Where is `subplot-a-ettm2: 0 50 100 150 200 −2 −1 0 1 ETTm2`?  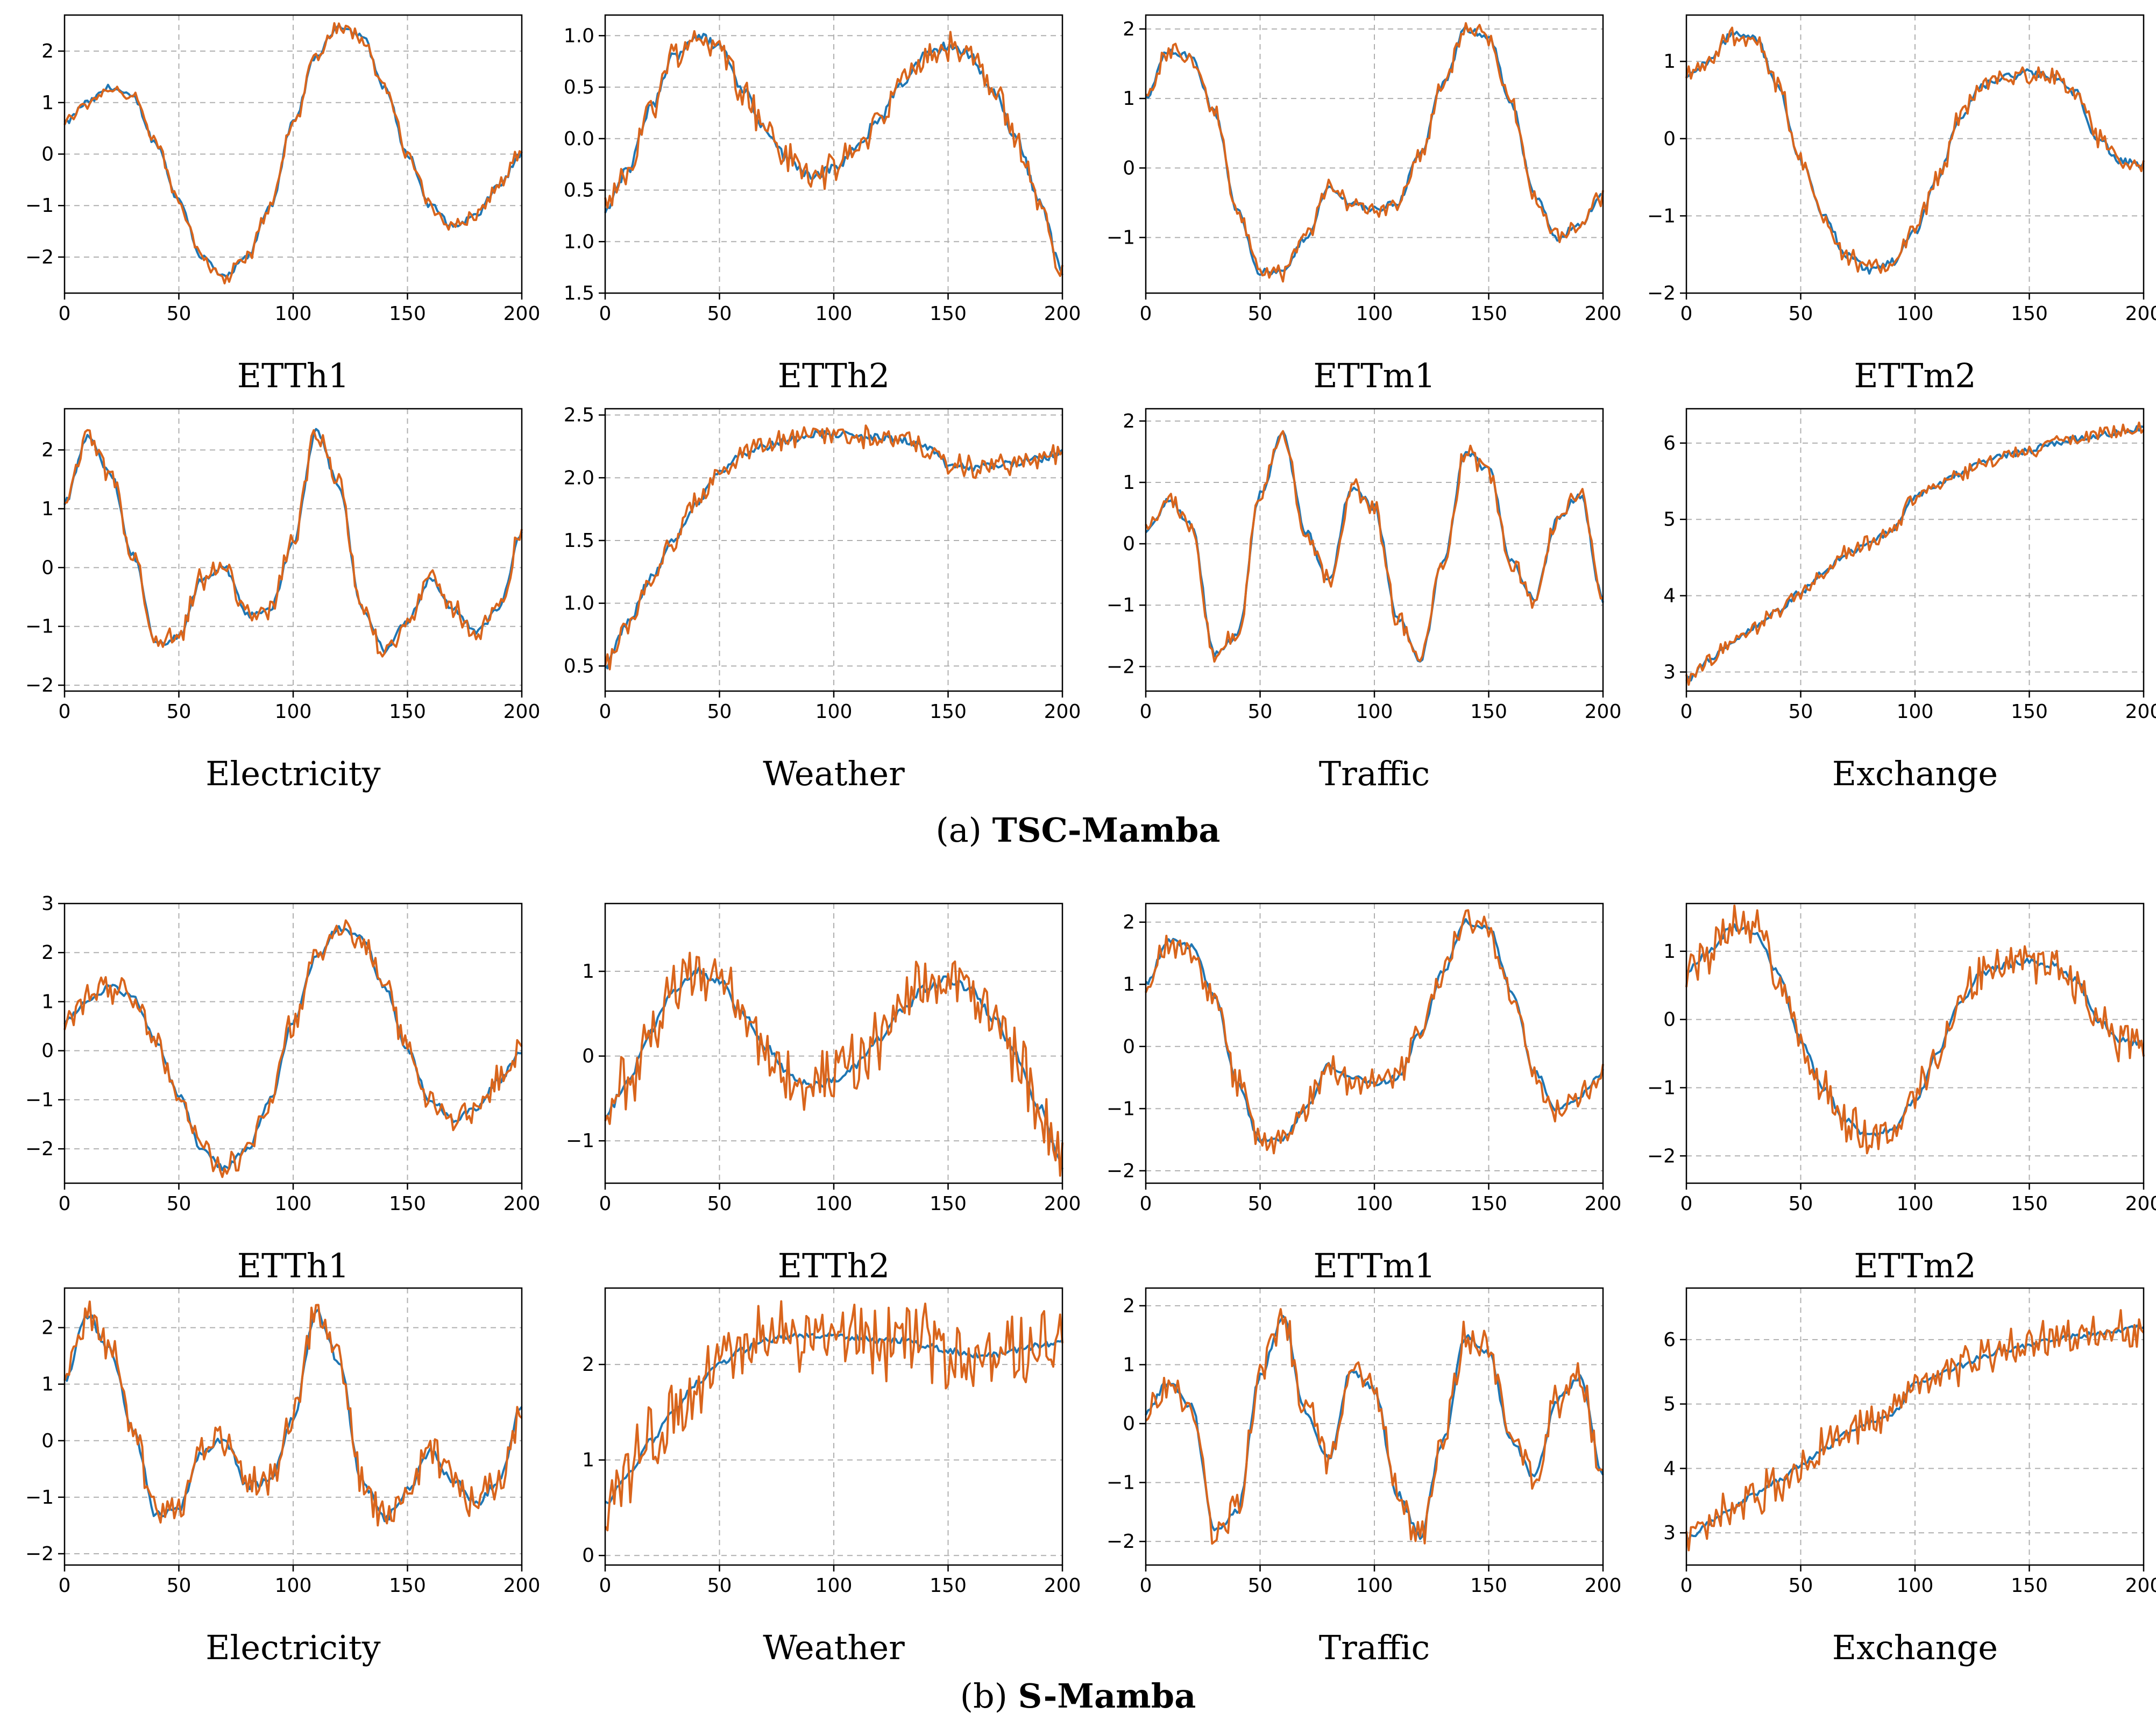 subplot-a-ettm2: 0 50 100 150 200 −2 −1 0 1 ETTm2 is located at coordinates (1901, 205).